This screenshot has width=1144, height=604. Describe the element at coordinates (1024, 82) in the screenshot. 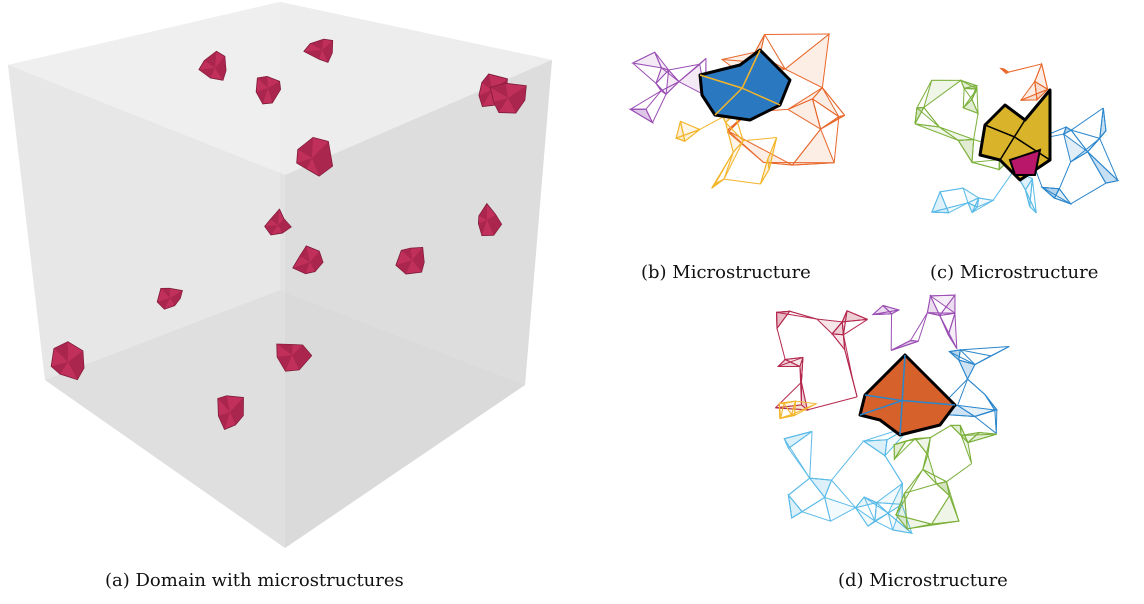

I see `mesh-c-region-orange` at that location.